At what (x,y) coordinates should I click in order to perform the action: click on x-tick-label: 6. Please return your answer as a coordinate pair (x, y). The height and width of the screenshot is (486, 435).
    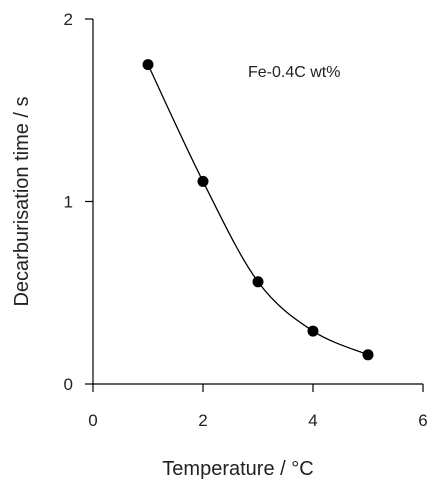
    Looking at the image, I should click on (422, 420).